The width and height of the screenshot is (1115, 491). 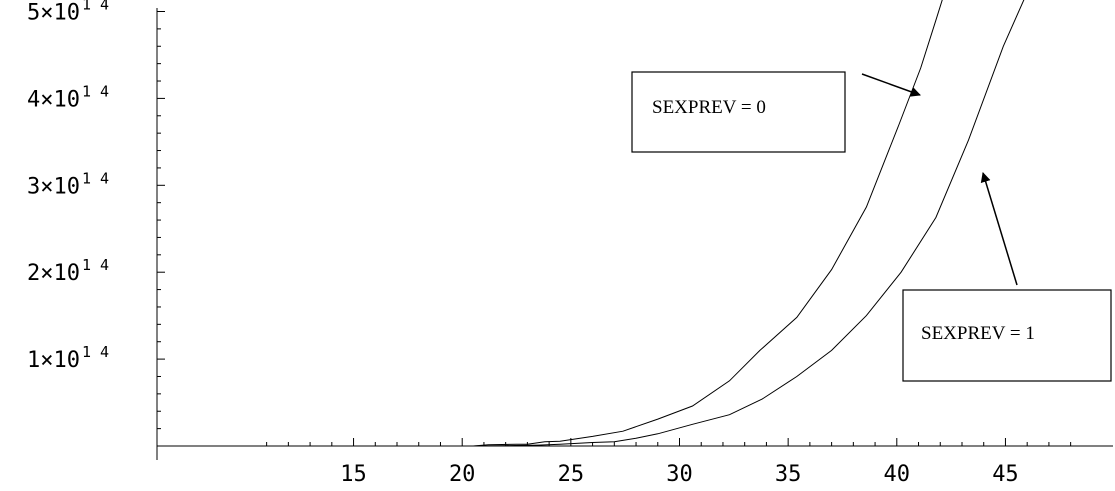 What do you see at coordinates (1005, 474) in the screenshot?
I see `x-tick-label: 45` at bounding box center [1005, 474].